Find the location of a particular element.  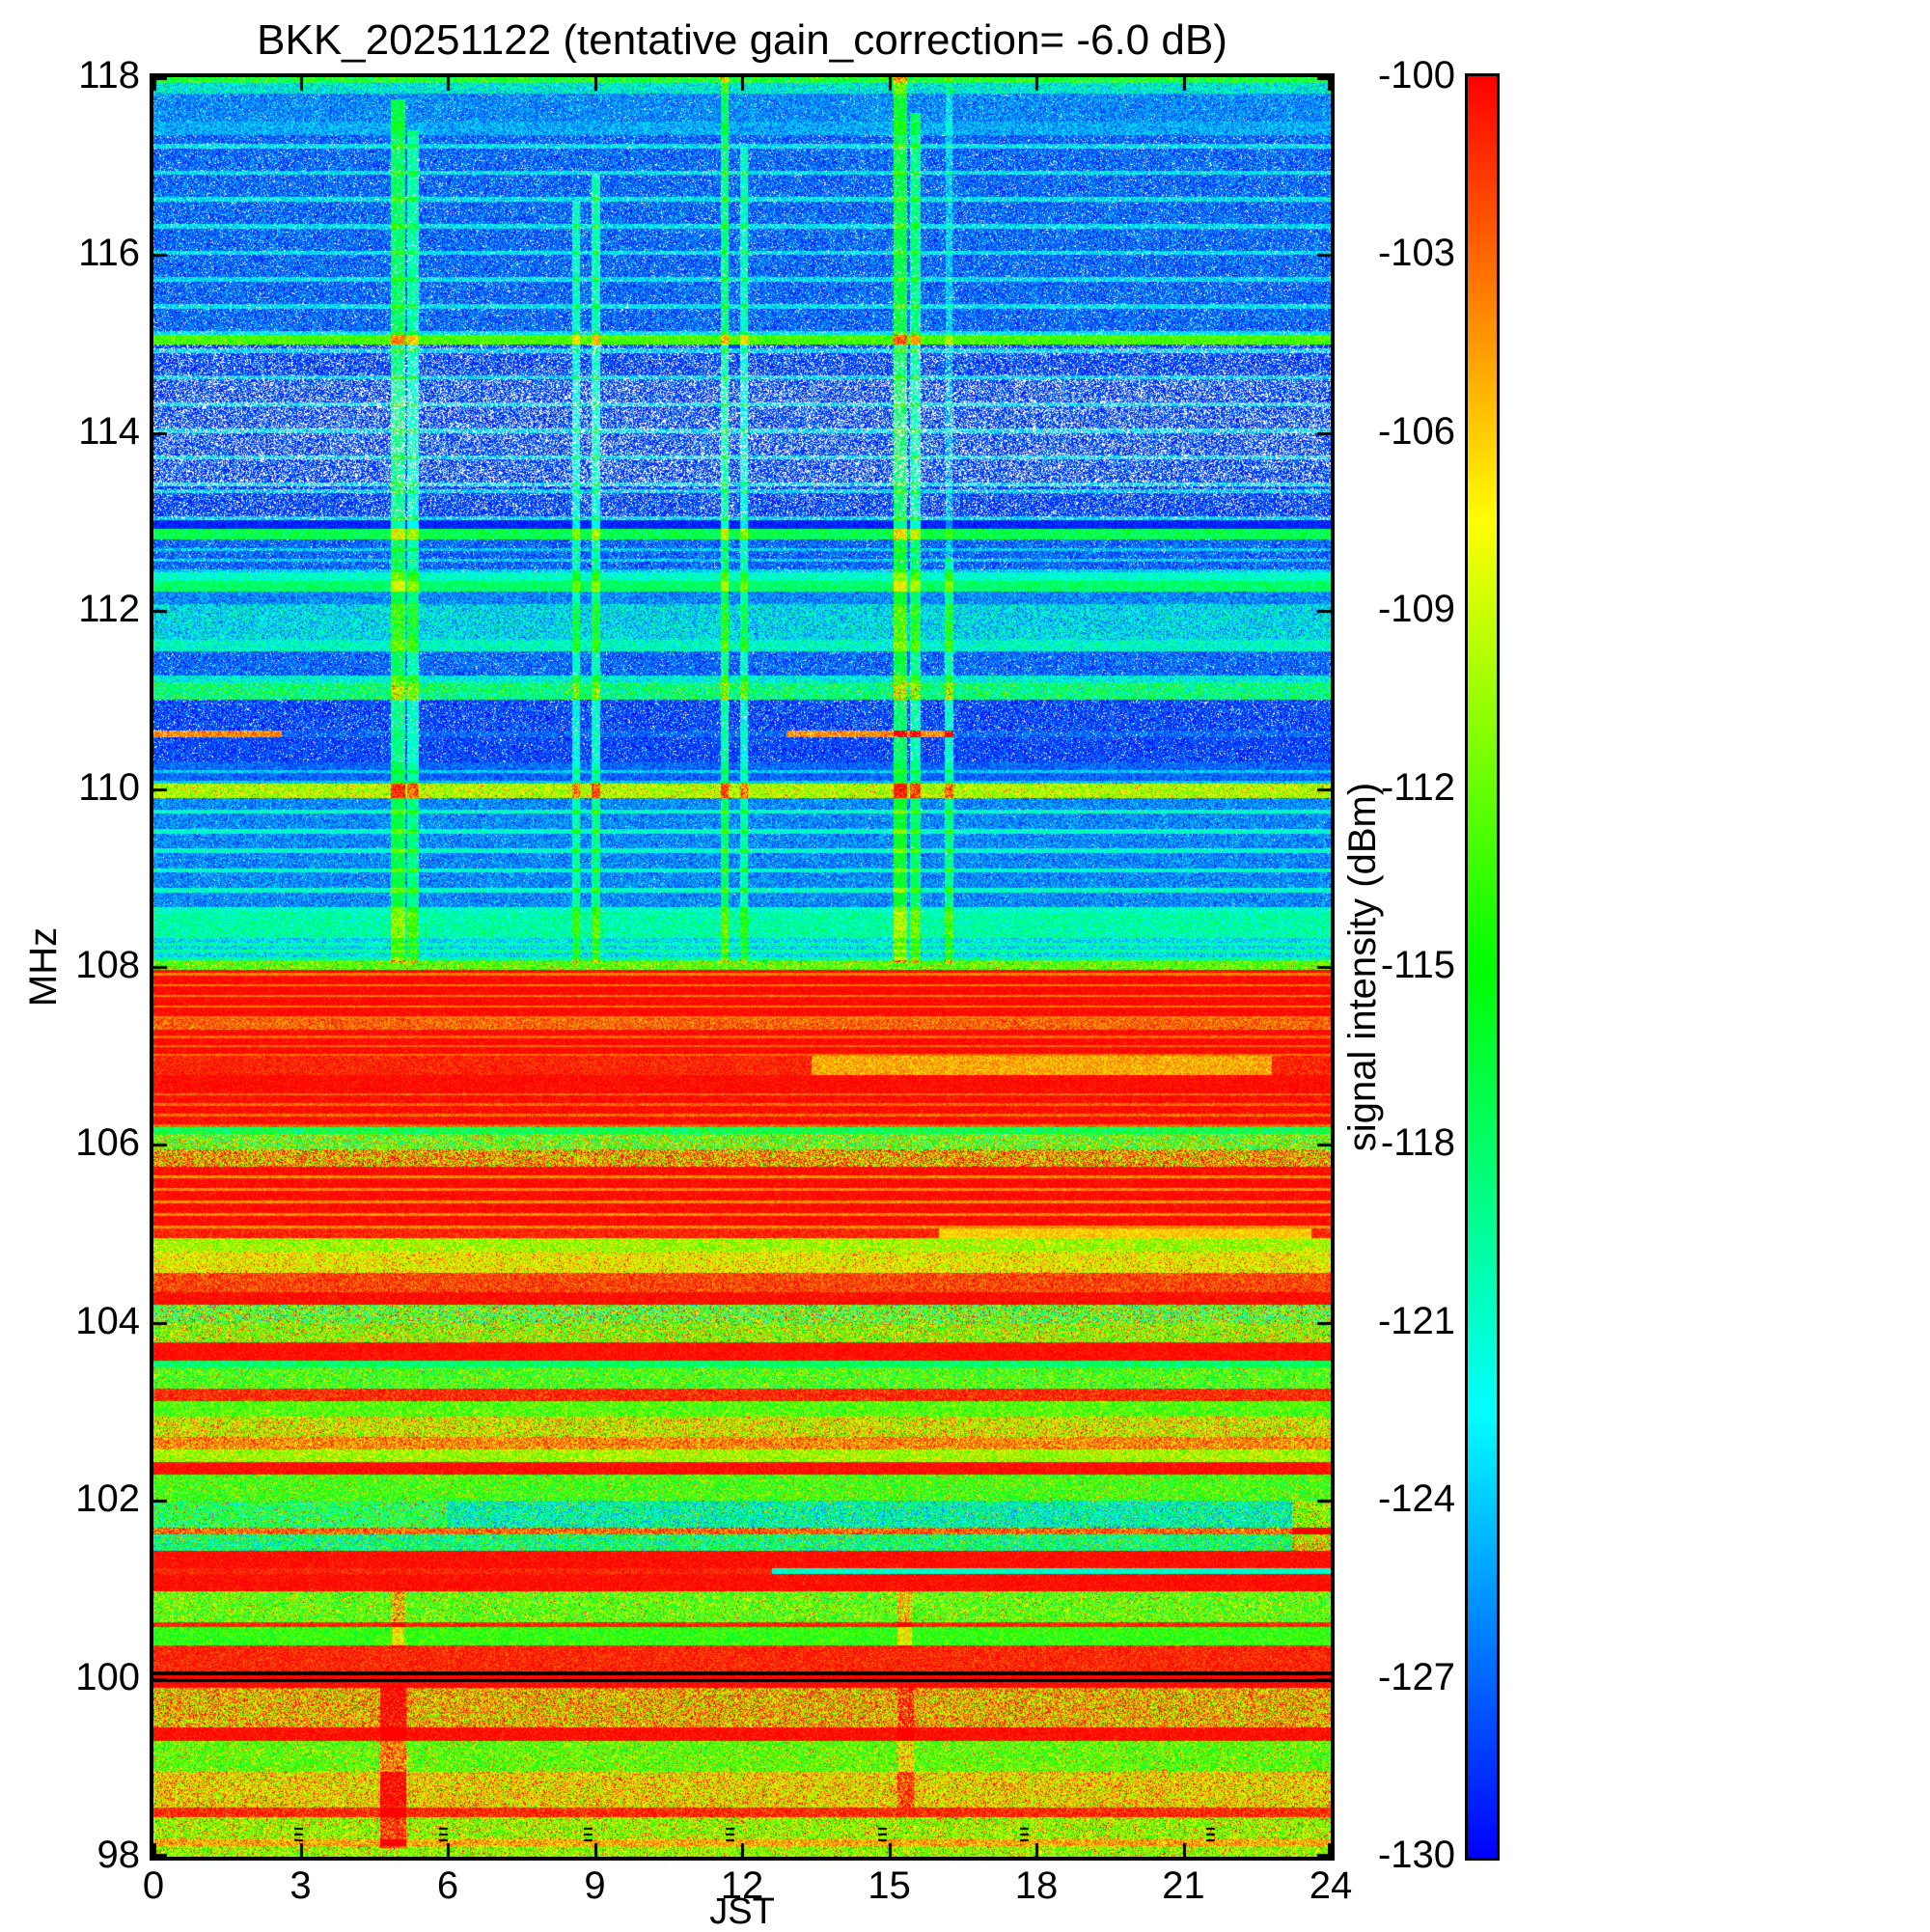

colorbar-tick-label: -127 is located at coordinates (1416, 1676).